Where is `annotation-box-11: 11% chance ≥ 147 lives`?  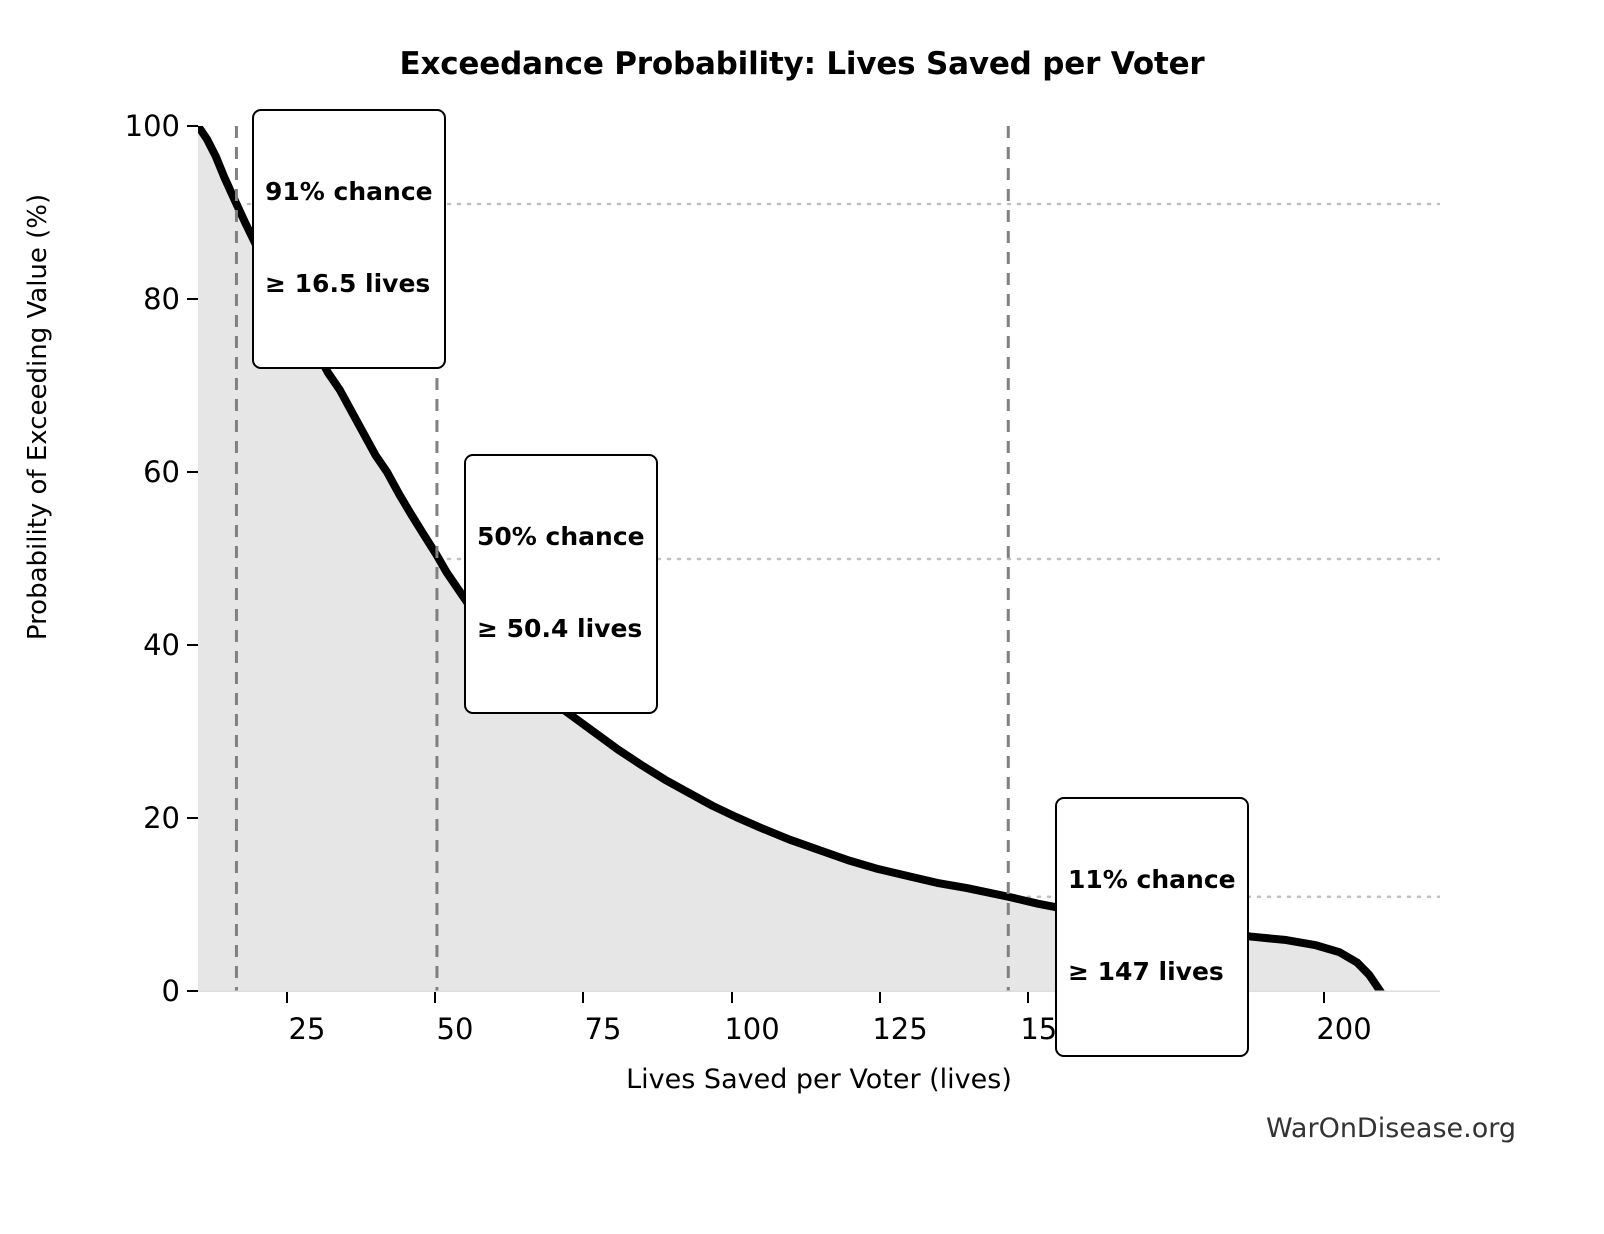
annotation-box-11: 11% chance ≥ 147 lives is located at coordinates (1152, 927).